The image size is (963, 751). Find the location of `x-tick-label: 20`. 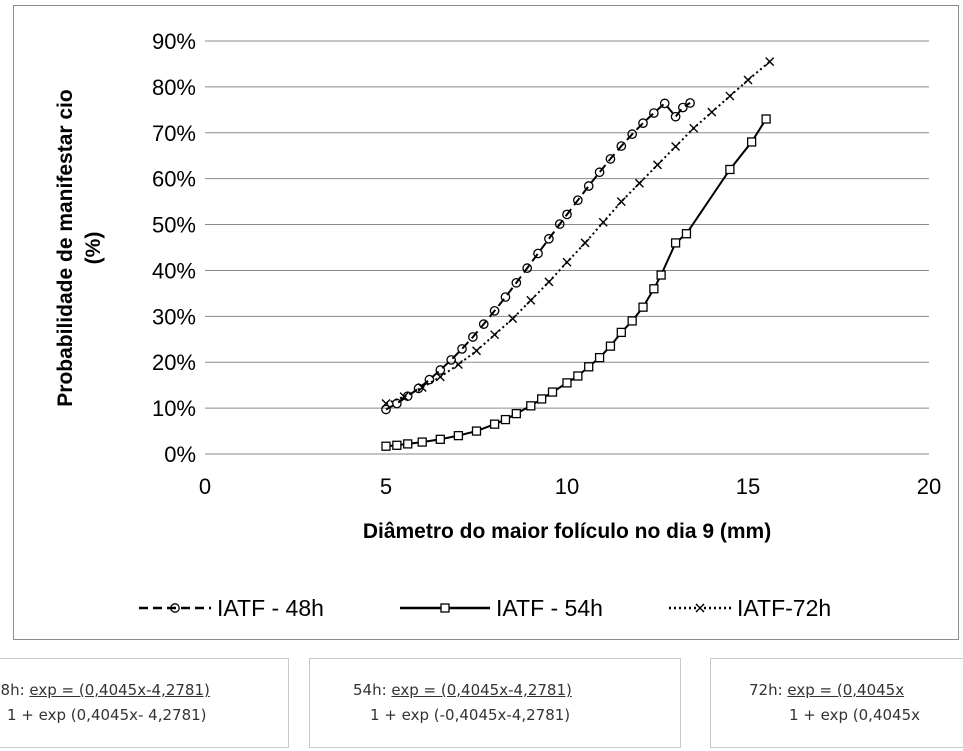

x-tick-label: 20 is located at coordinates (929, 486).